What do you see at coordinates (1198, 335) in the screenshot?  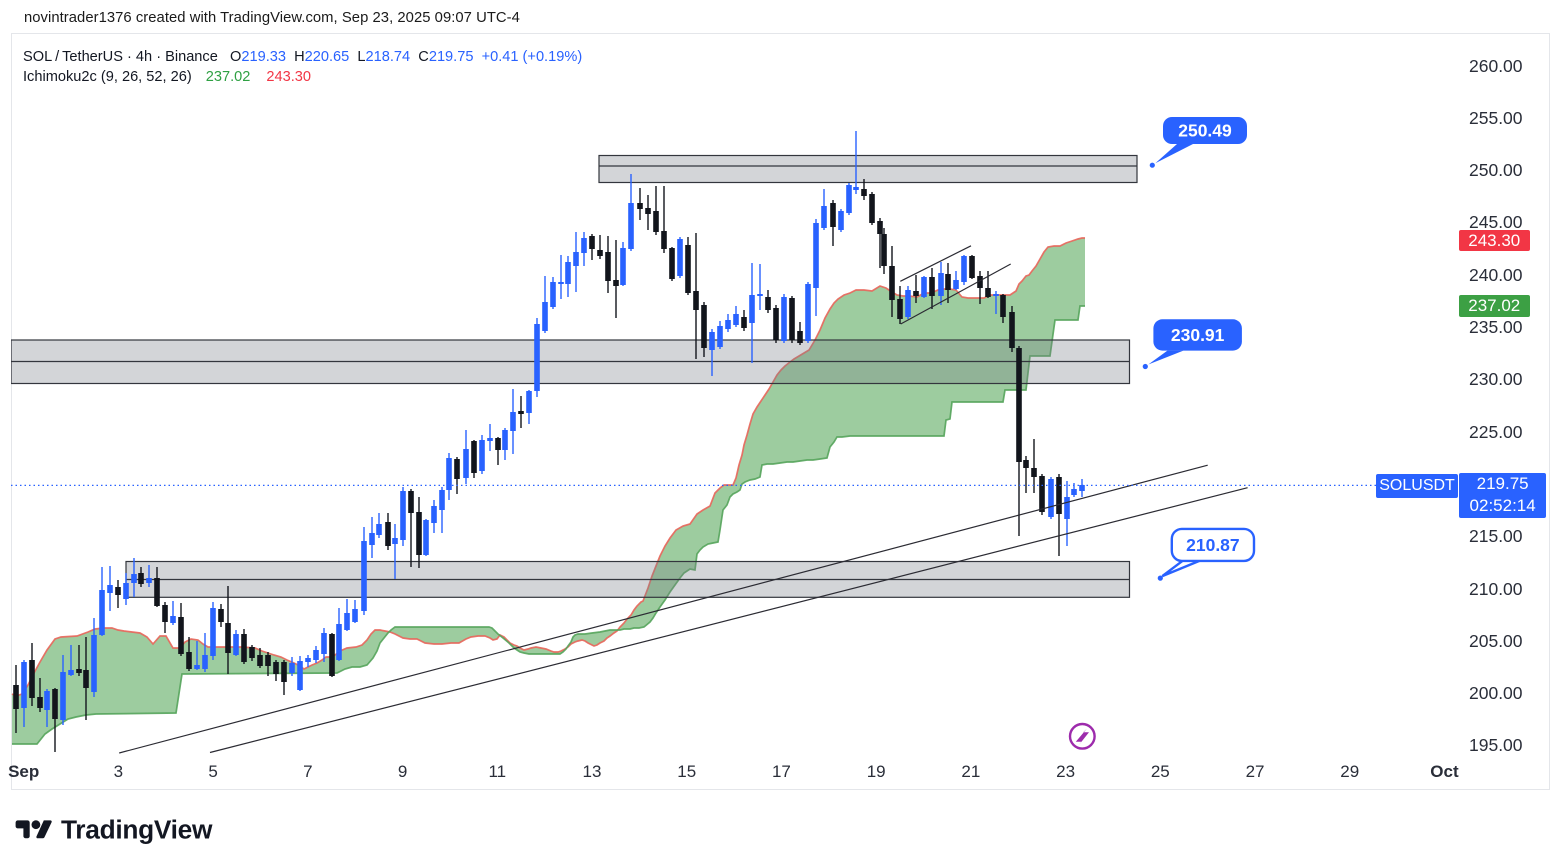 I see `svg-text: 230.91` at bounding box center [1198, 335].